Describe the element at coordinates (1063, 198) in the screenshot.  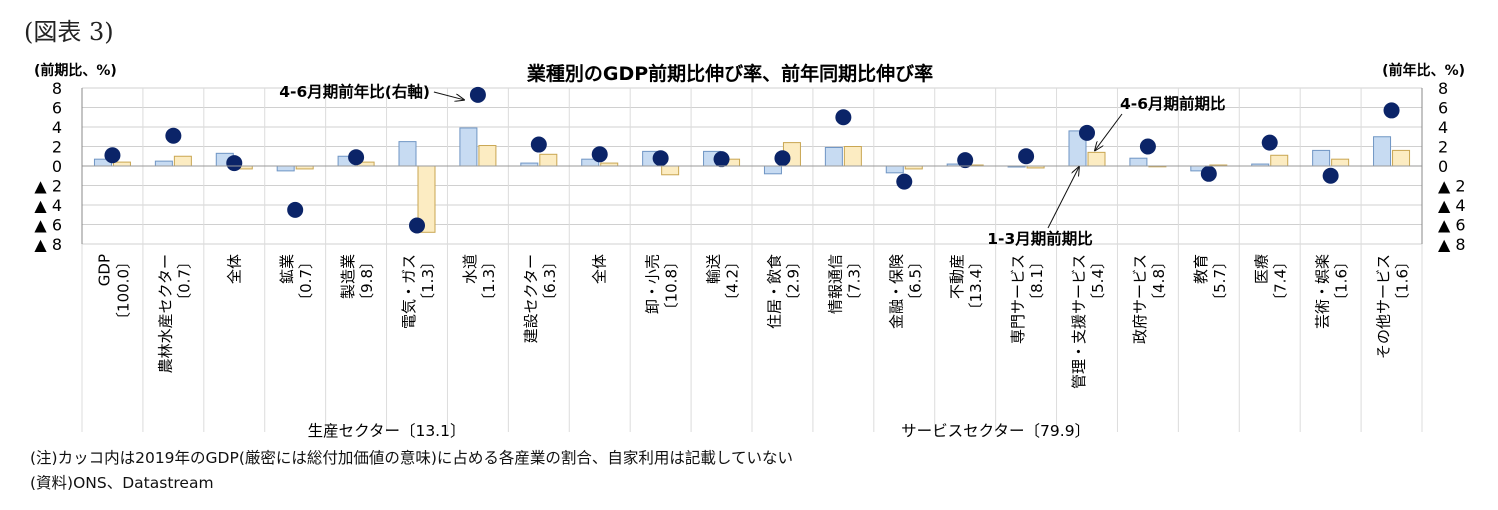
I see `annotation-q1-qoq-arrow` at that location.